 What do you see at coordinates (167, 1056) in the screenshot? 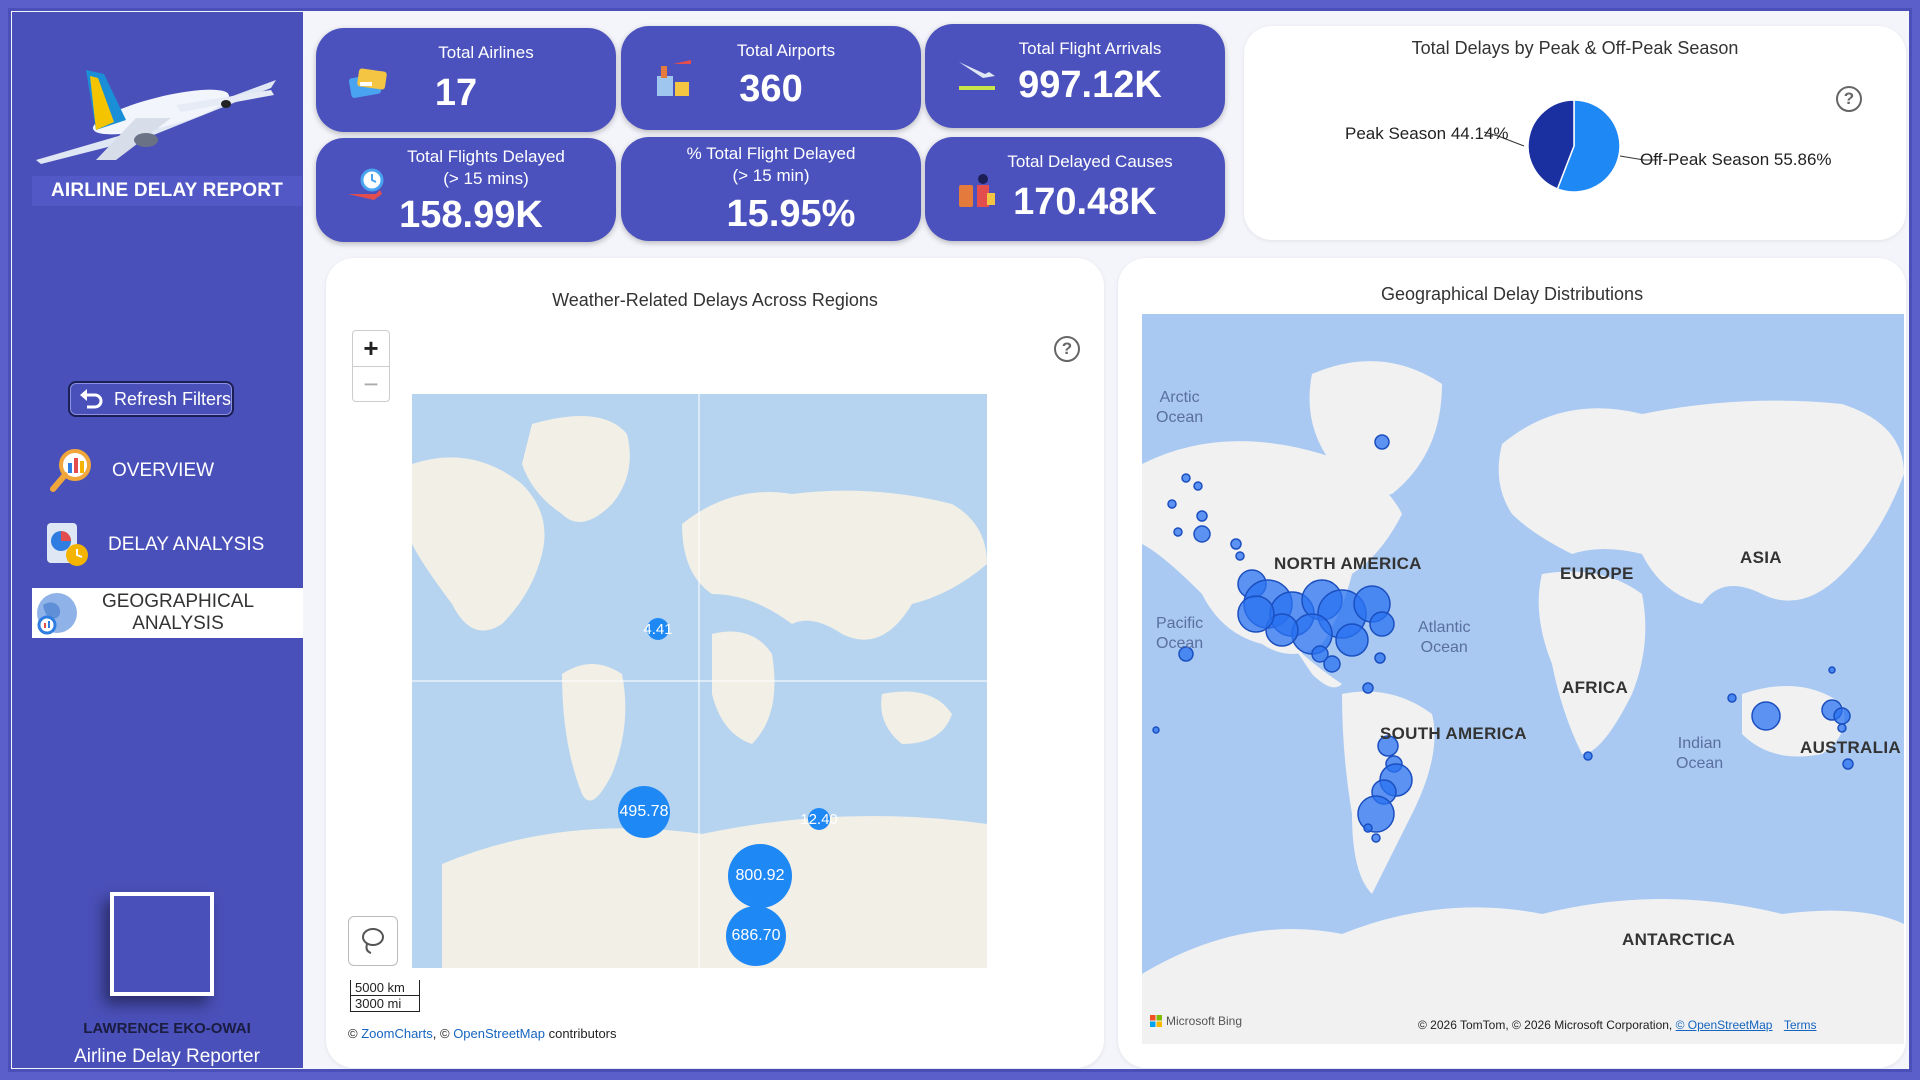
I see `author-role: Airline Delay Reporter` at bounding box center [167, 1056].